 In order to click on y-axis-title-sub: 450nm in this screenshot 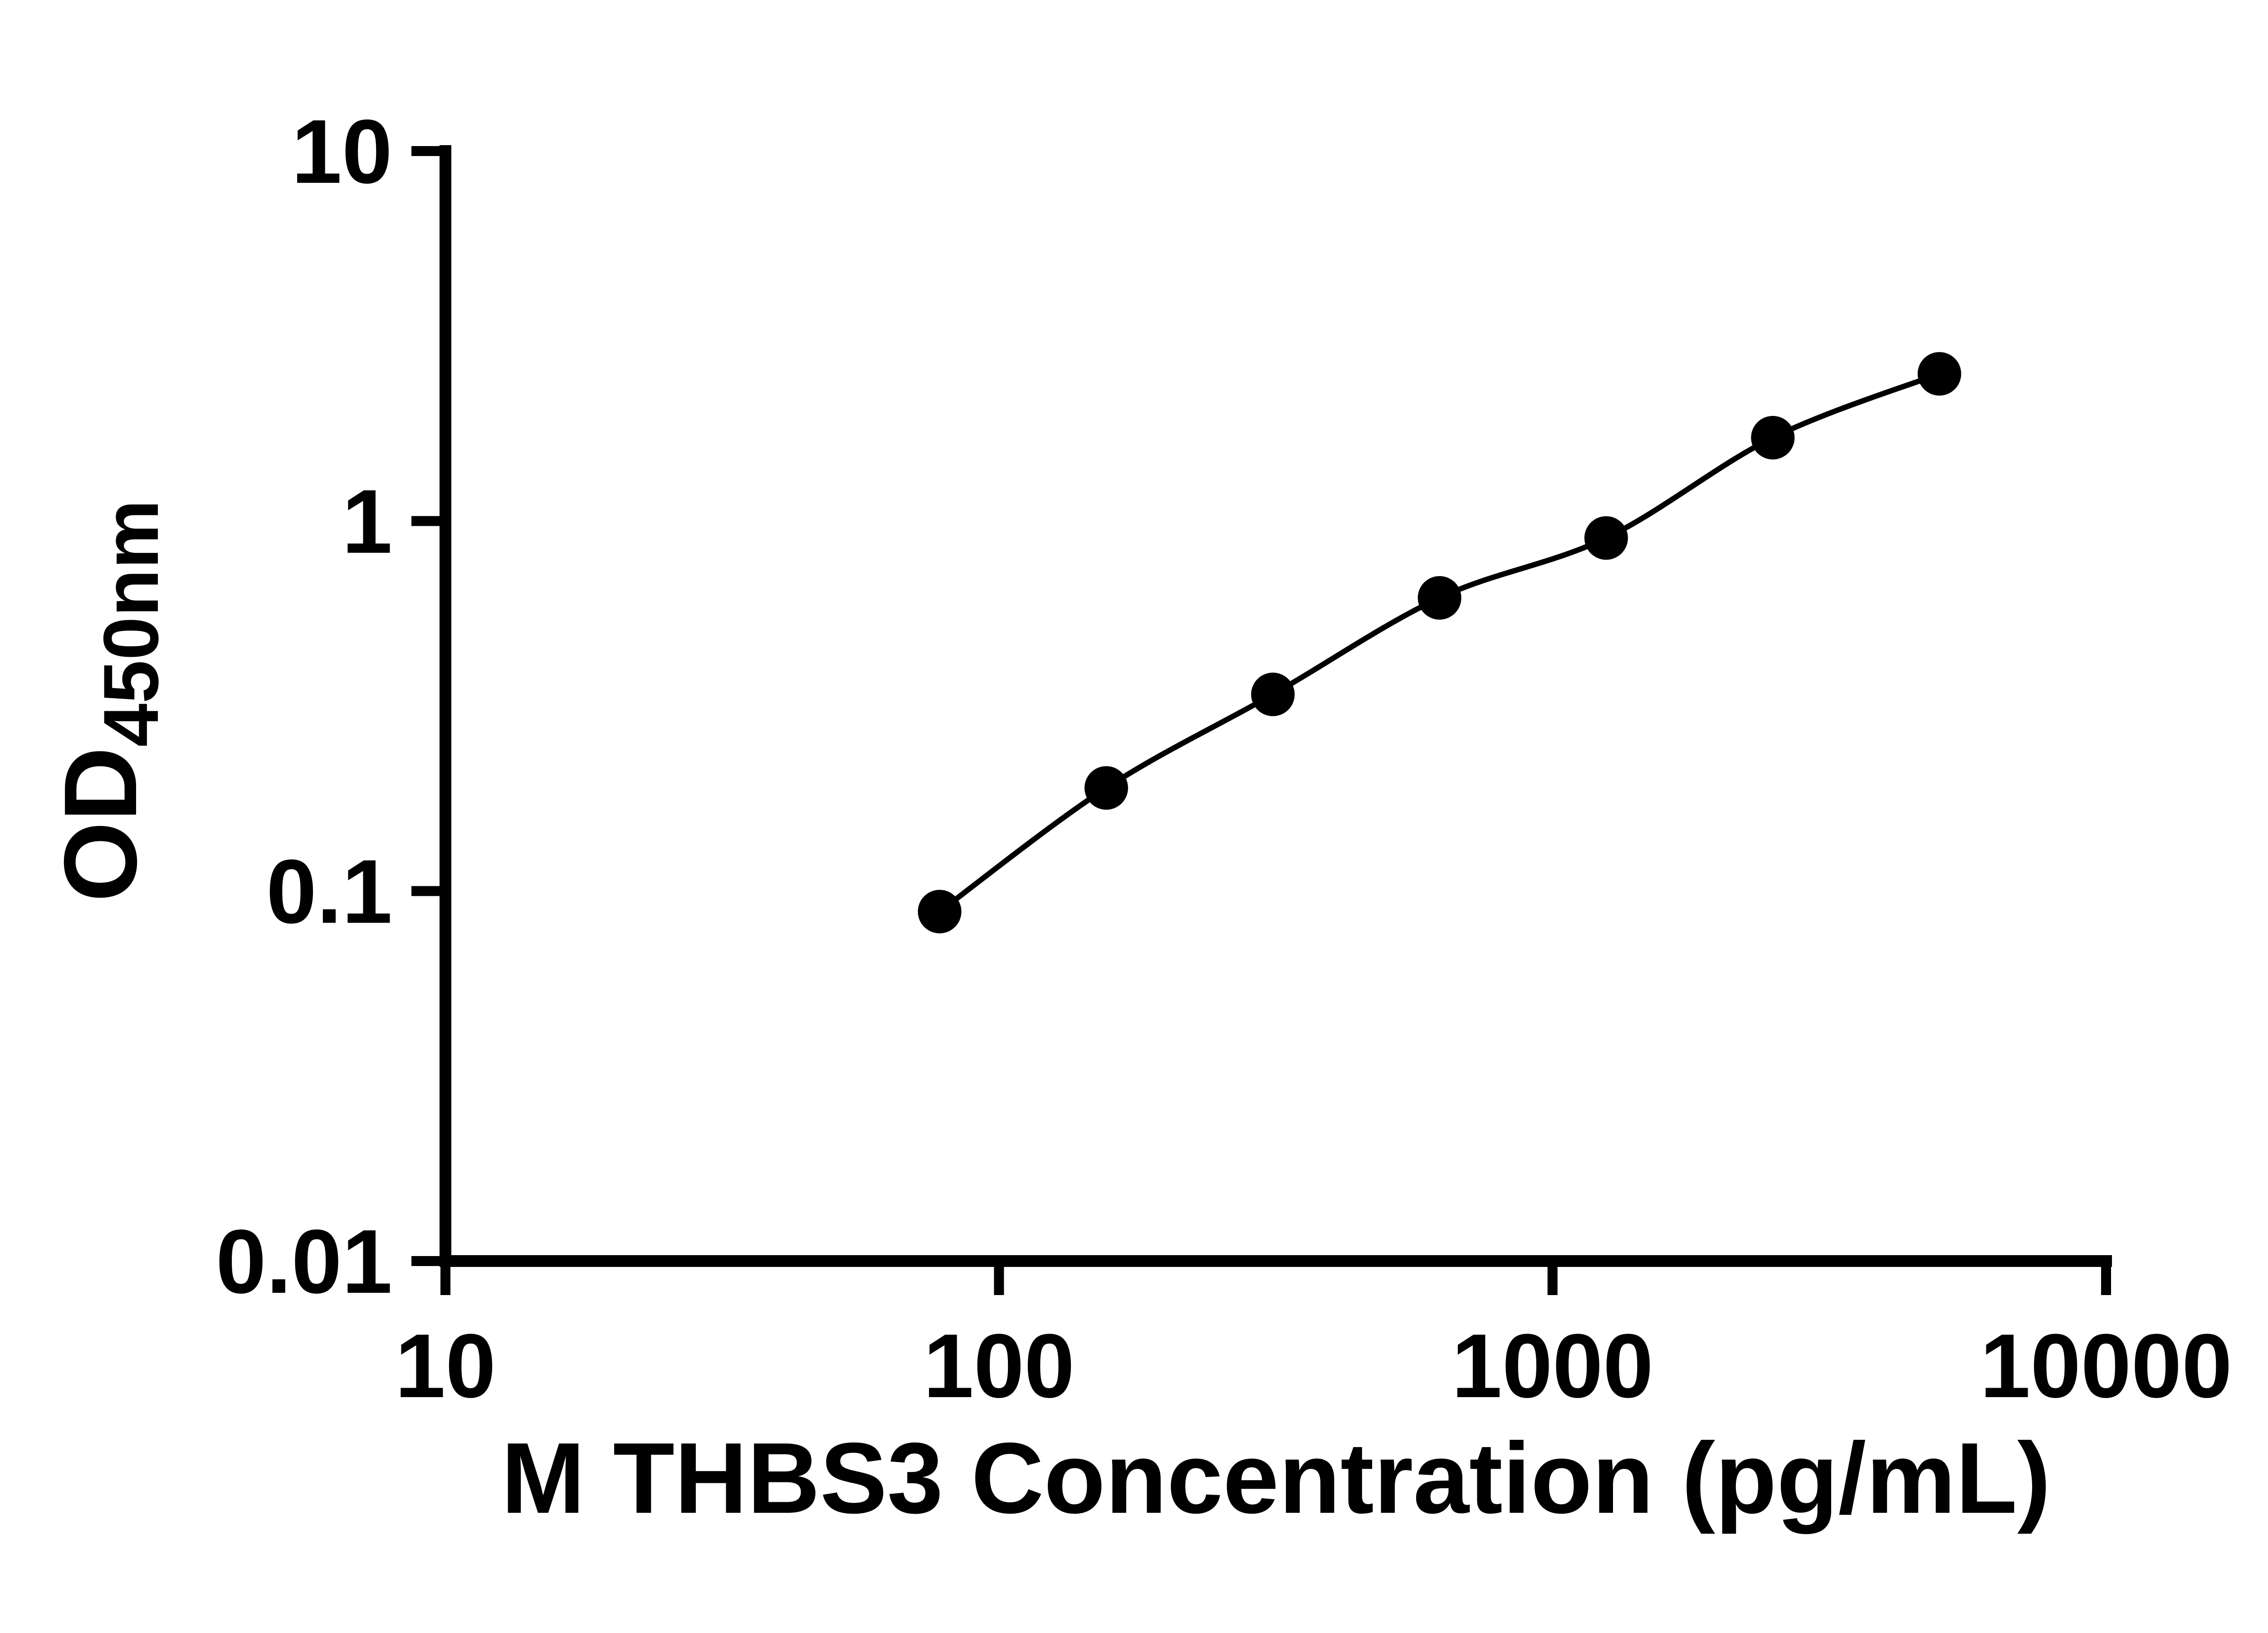, I will do `click(131, 623)`.